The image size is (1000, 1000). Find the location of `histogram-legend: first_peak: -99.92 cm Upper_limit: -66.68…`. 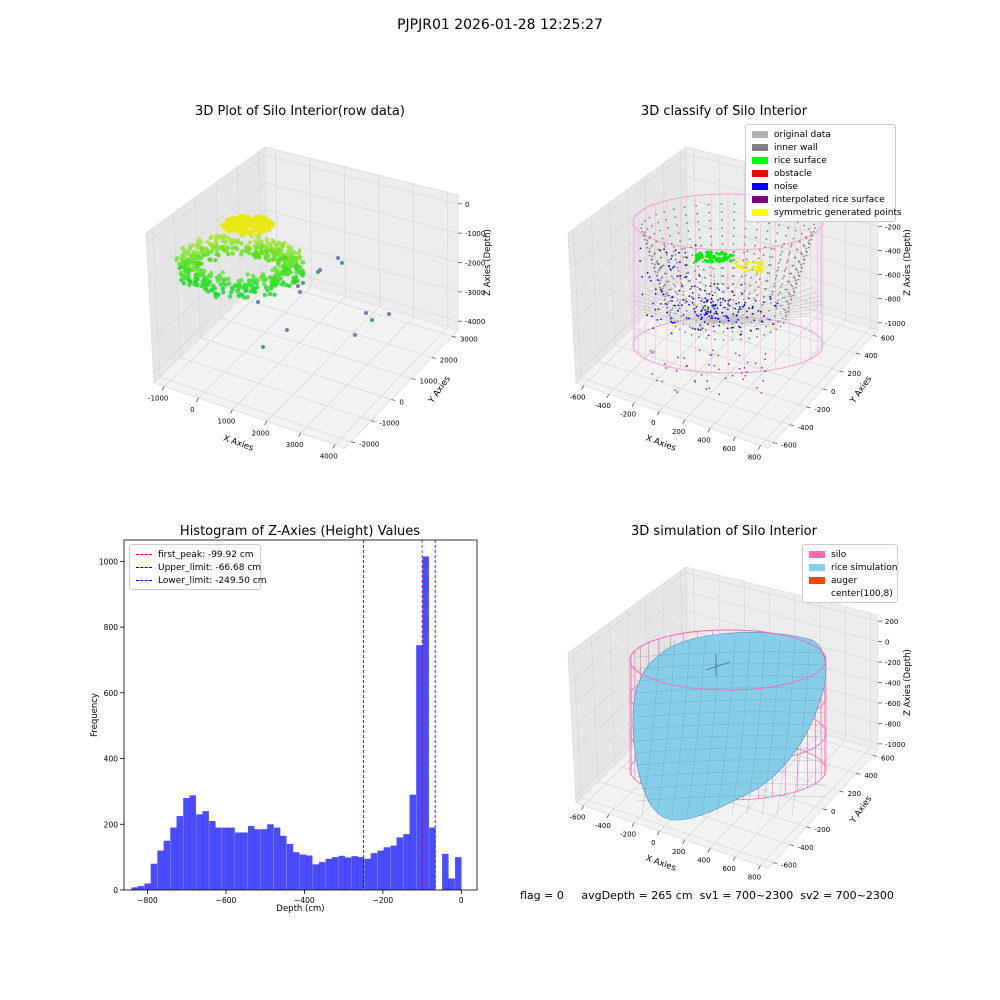

histogram-legend: first_peak: -99.92 cm Upper_limit: -66.68… is located at coordinates (197, 567).